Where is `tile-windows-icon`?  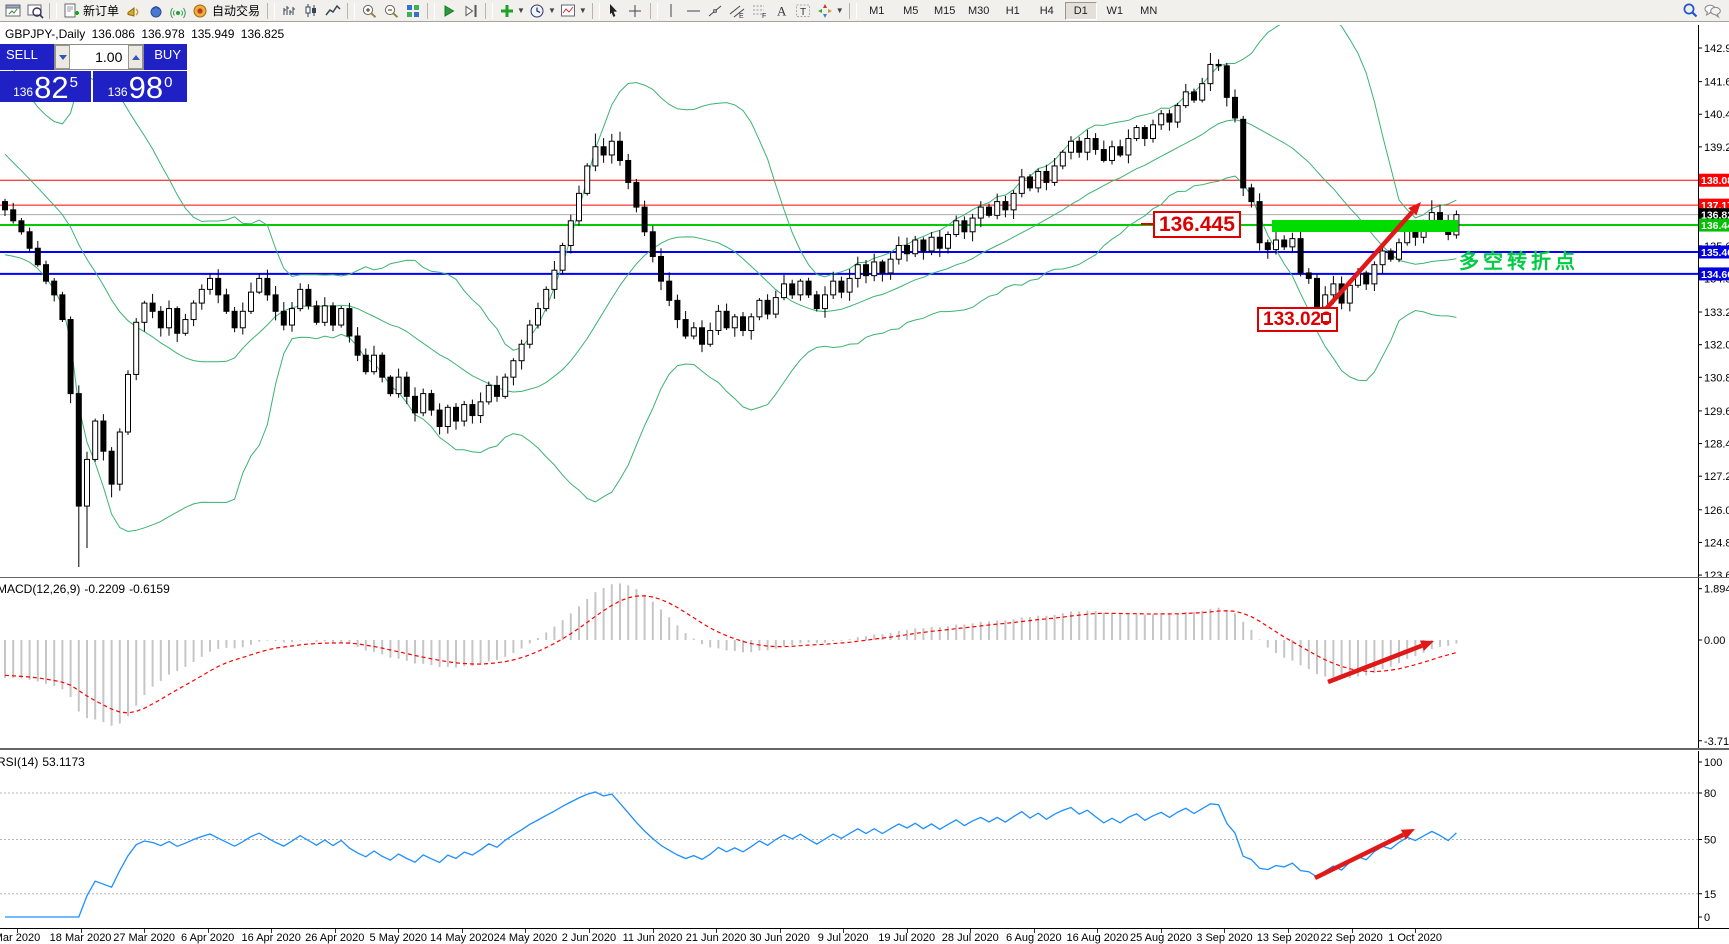 tile-windows-icon is located at coordinates (413, 10).